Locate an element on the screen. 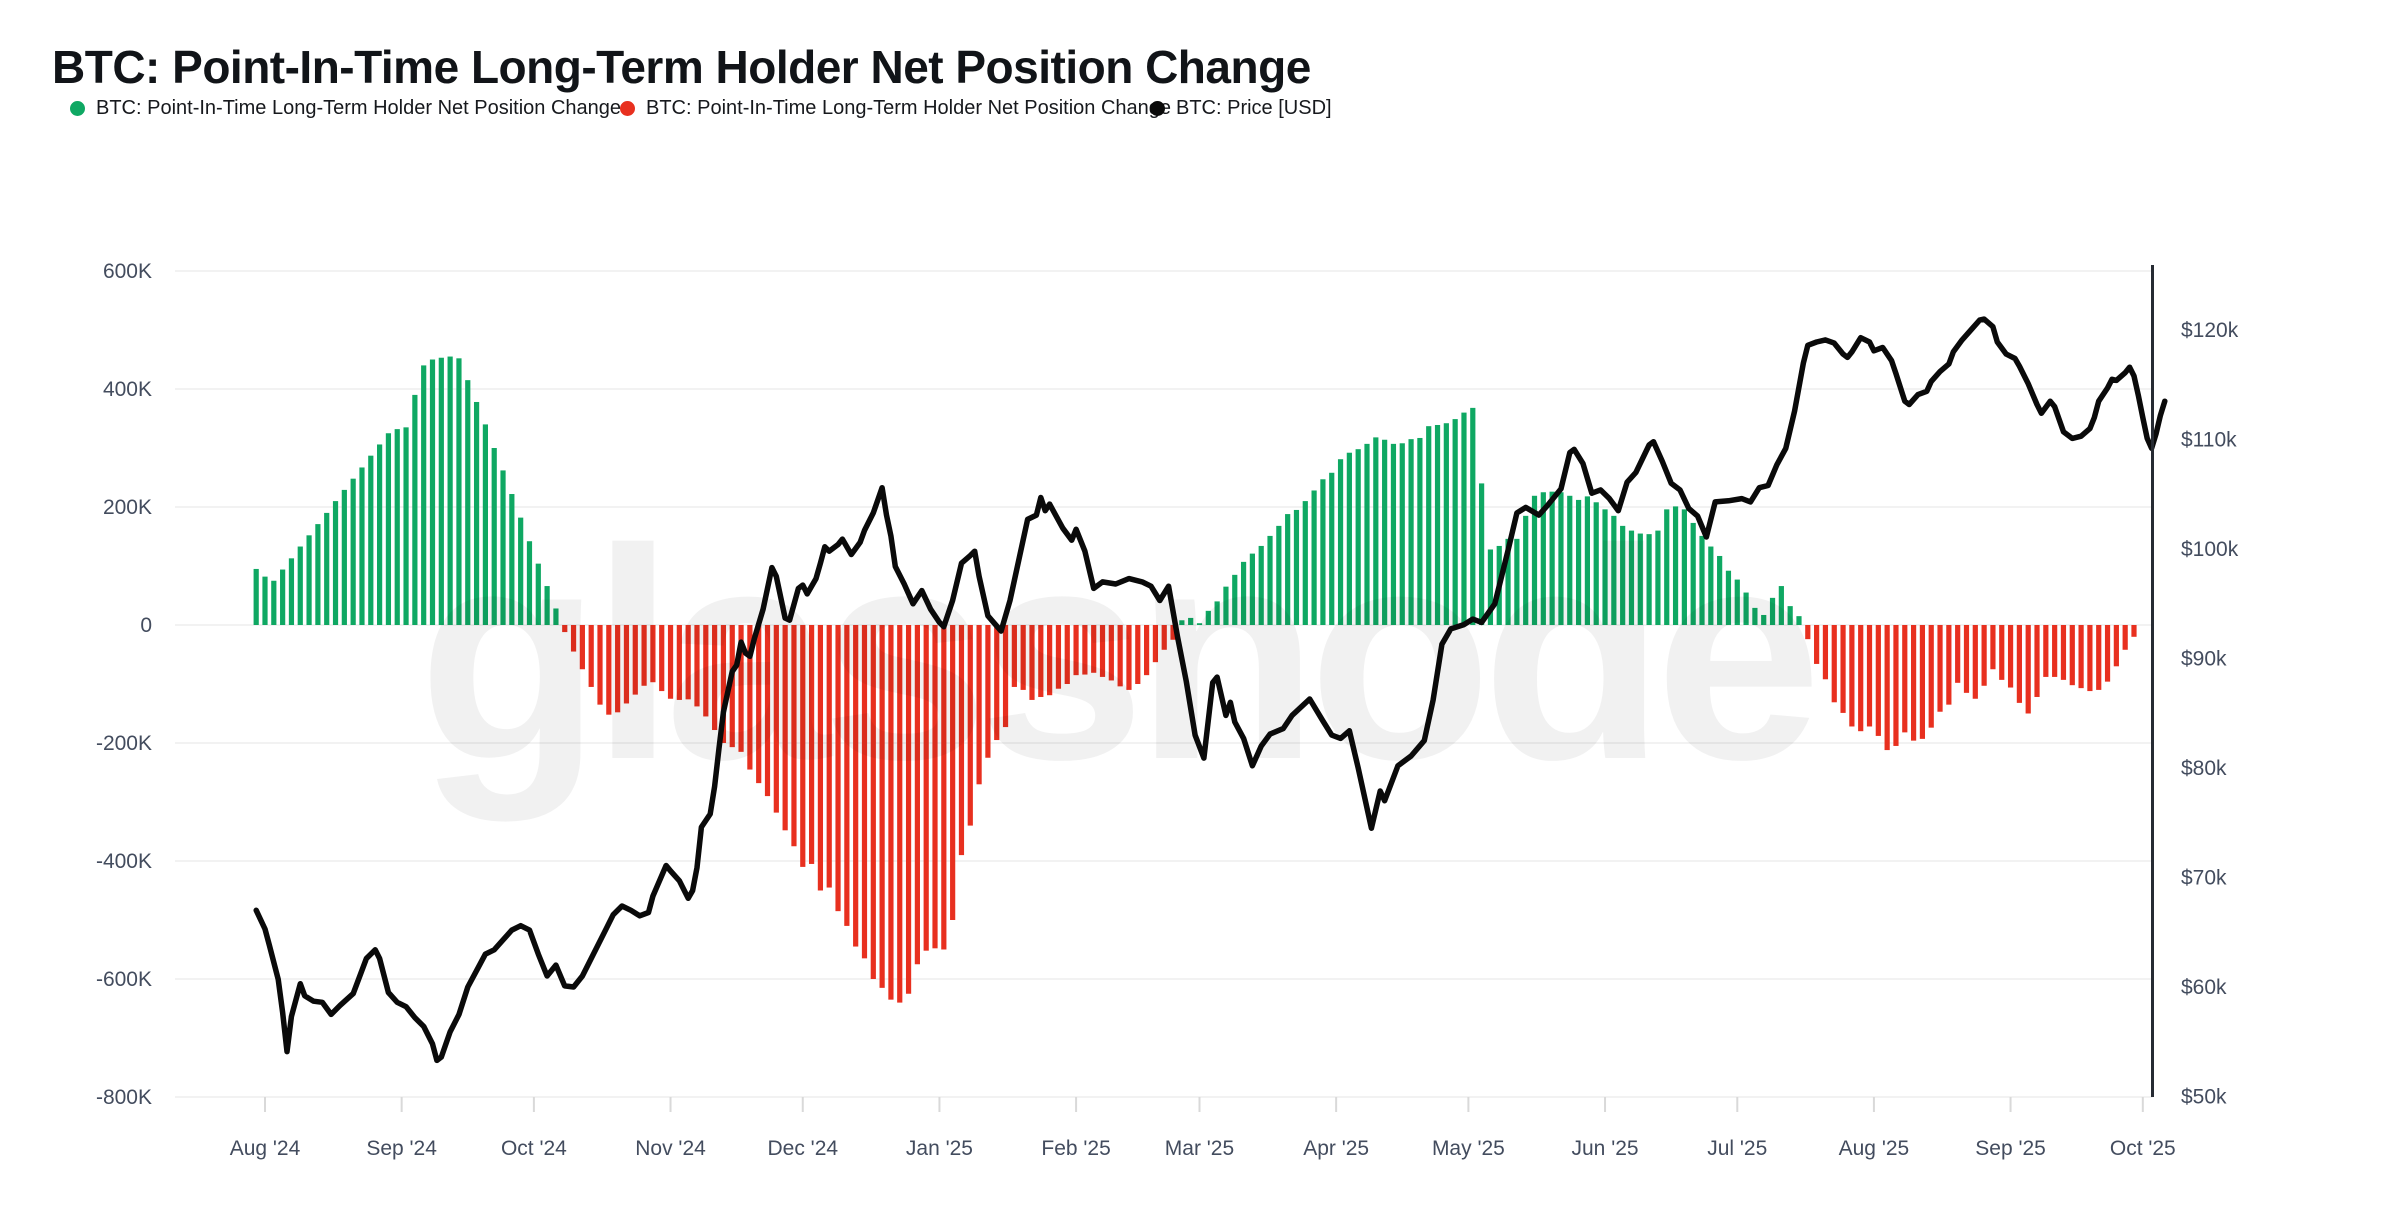 The height and width of the screenshot is (1206, 2400). legend-dot-black-icon is located at coordinates (1157, 108).